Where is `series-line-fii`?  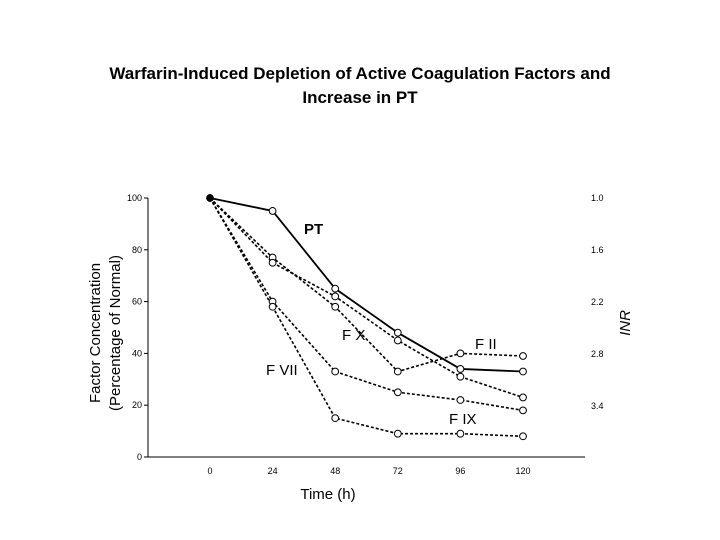
series-line-fii is located at coordinates (366, 285).